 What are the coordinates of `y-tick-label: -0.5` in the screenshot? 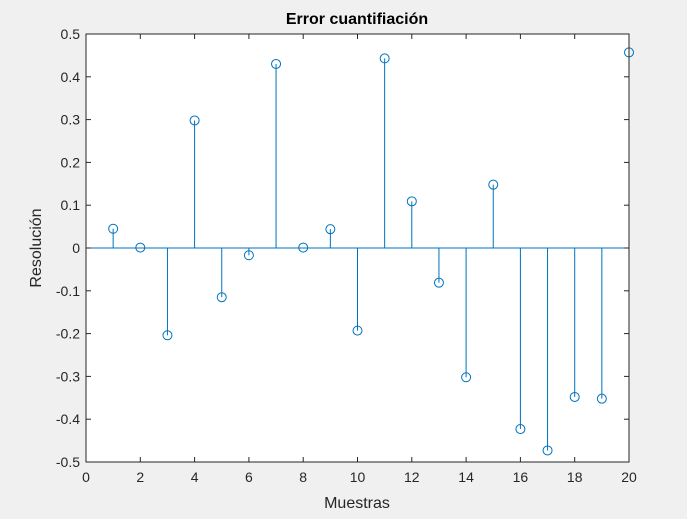 It's located at (68, 462).